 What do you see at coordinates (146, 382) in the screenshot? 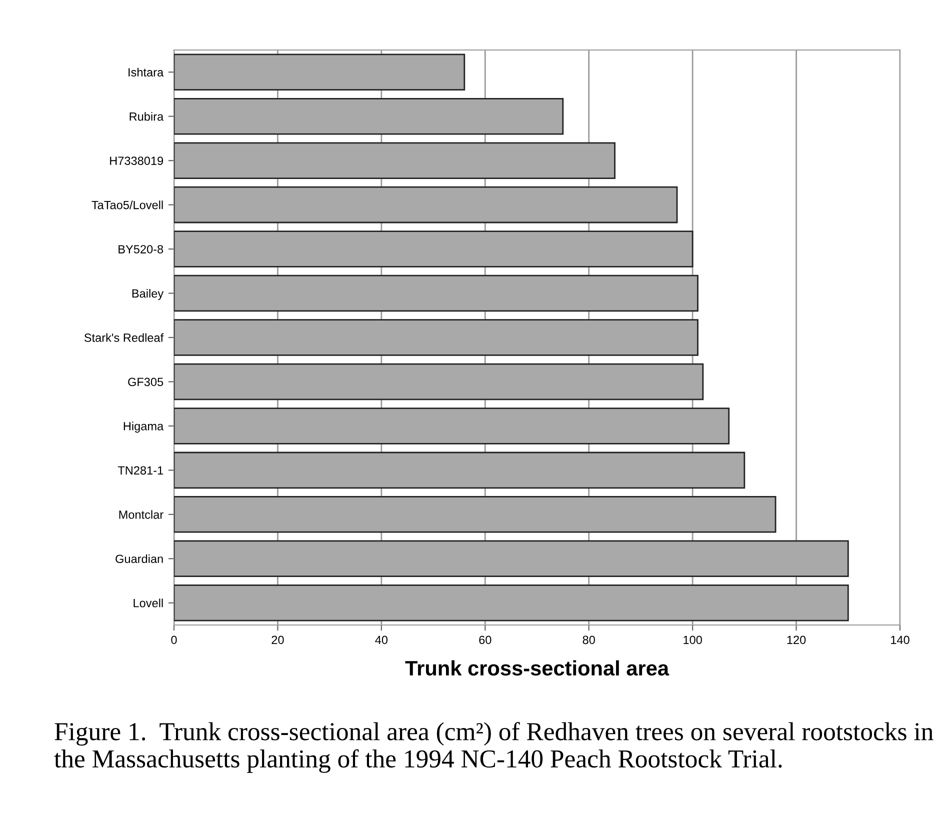
I see `y-tick-label: GF305` at bounding box center [146, 382].